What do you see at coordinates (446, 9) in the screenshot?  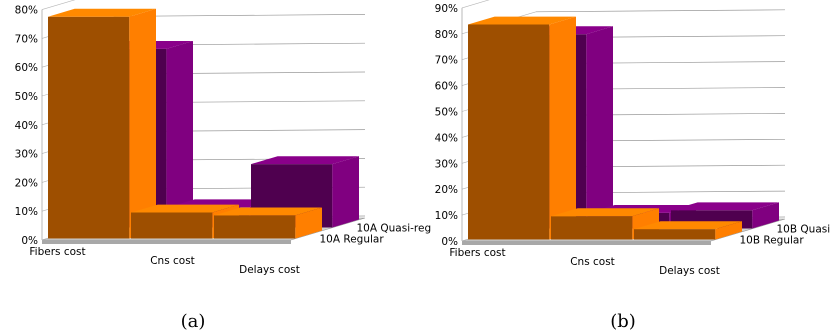 I see `y-tick-label: 90%` at bounding box center [446, 9].